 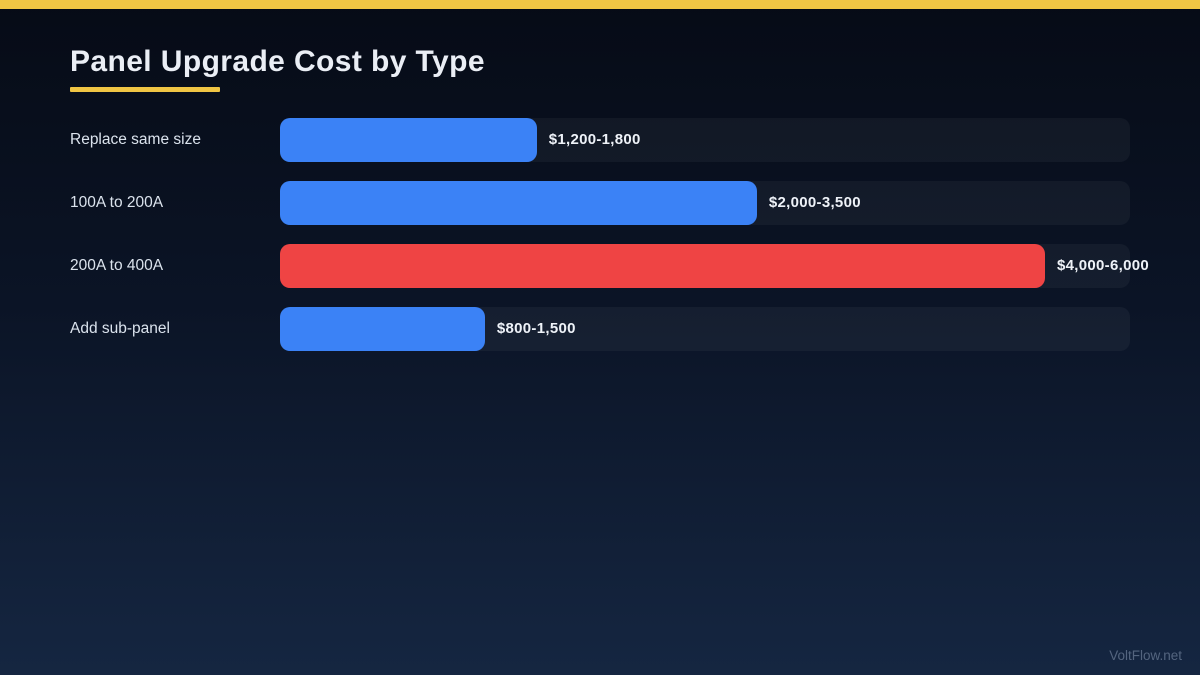 I want to click on page-title: Panel Upgrade Cost by Type, so click(x=277, y=61).